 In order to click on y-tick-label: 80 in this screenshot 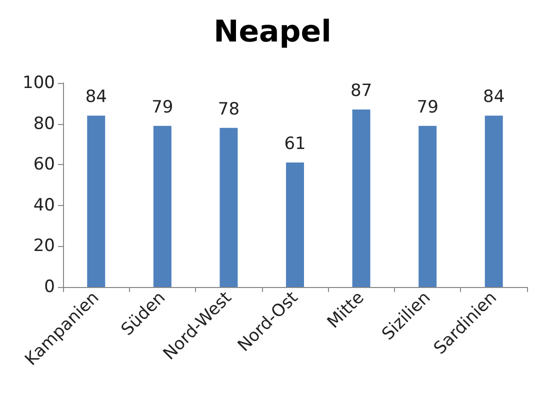, I will do `click(44, 124)`.